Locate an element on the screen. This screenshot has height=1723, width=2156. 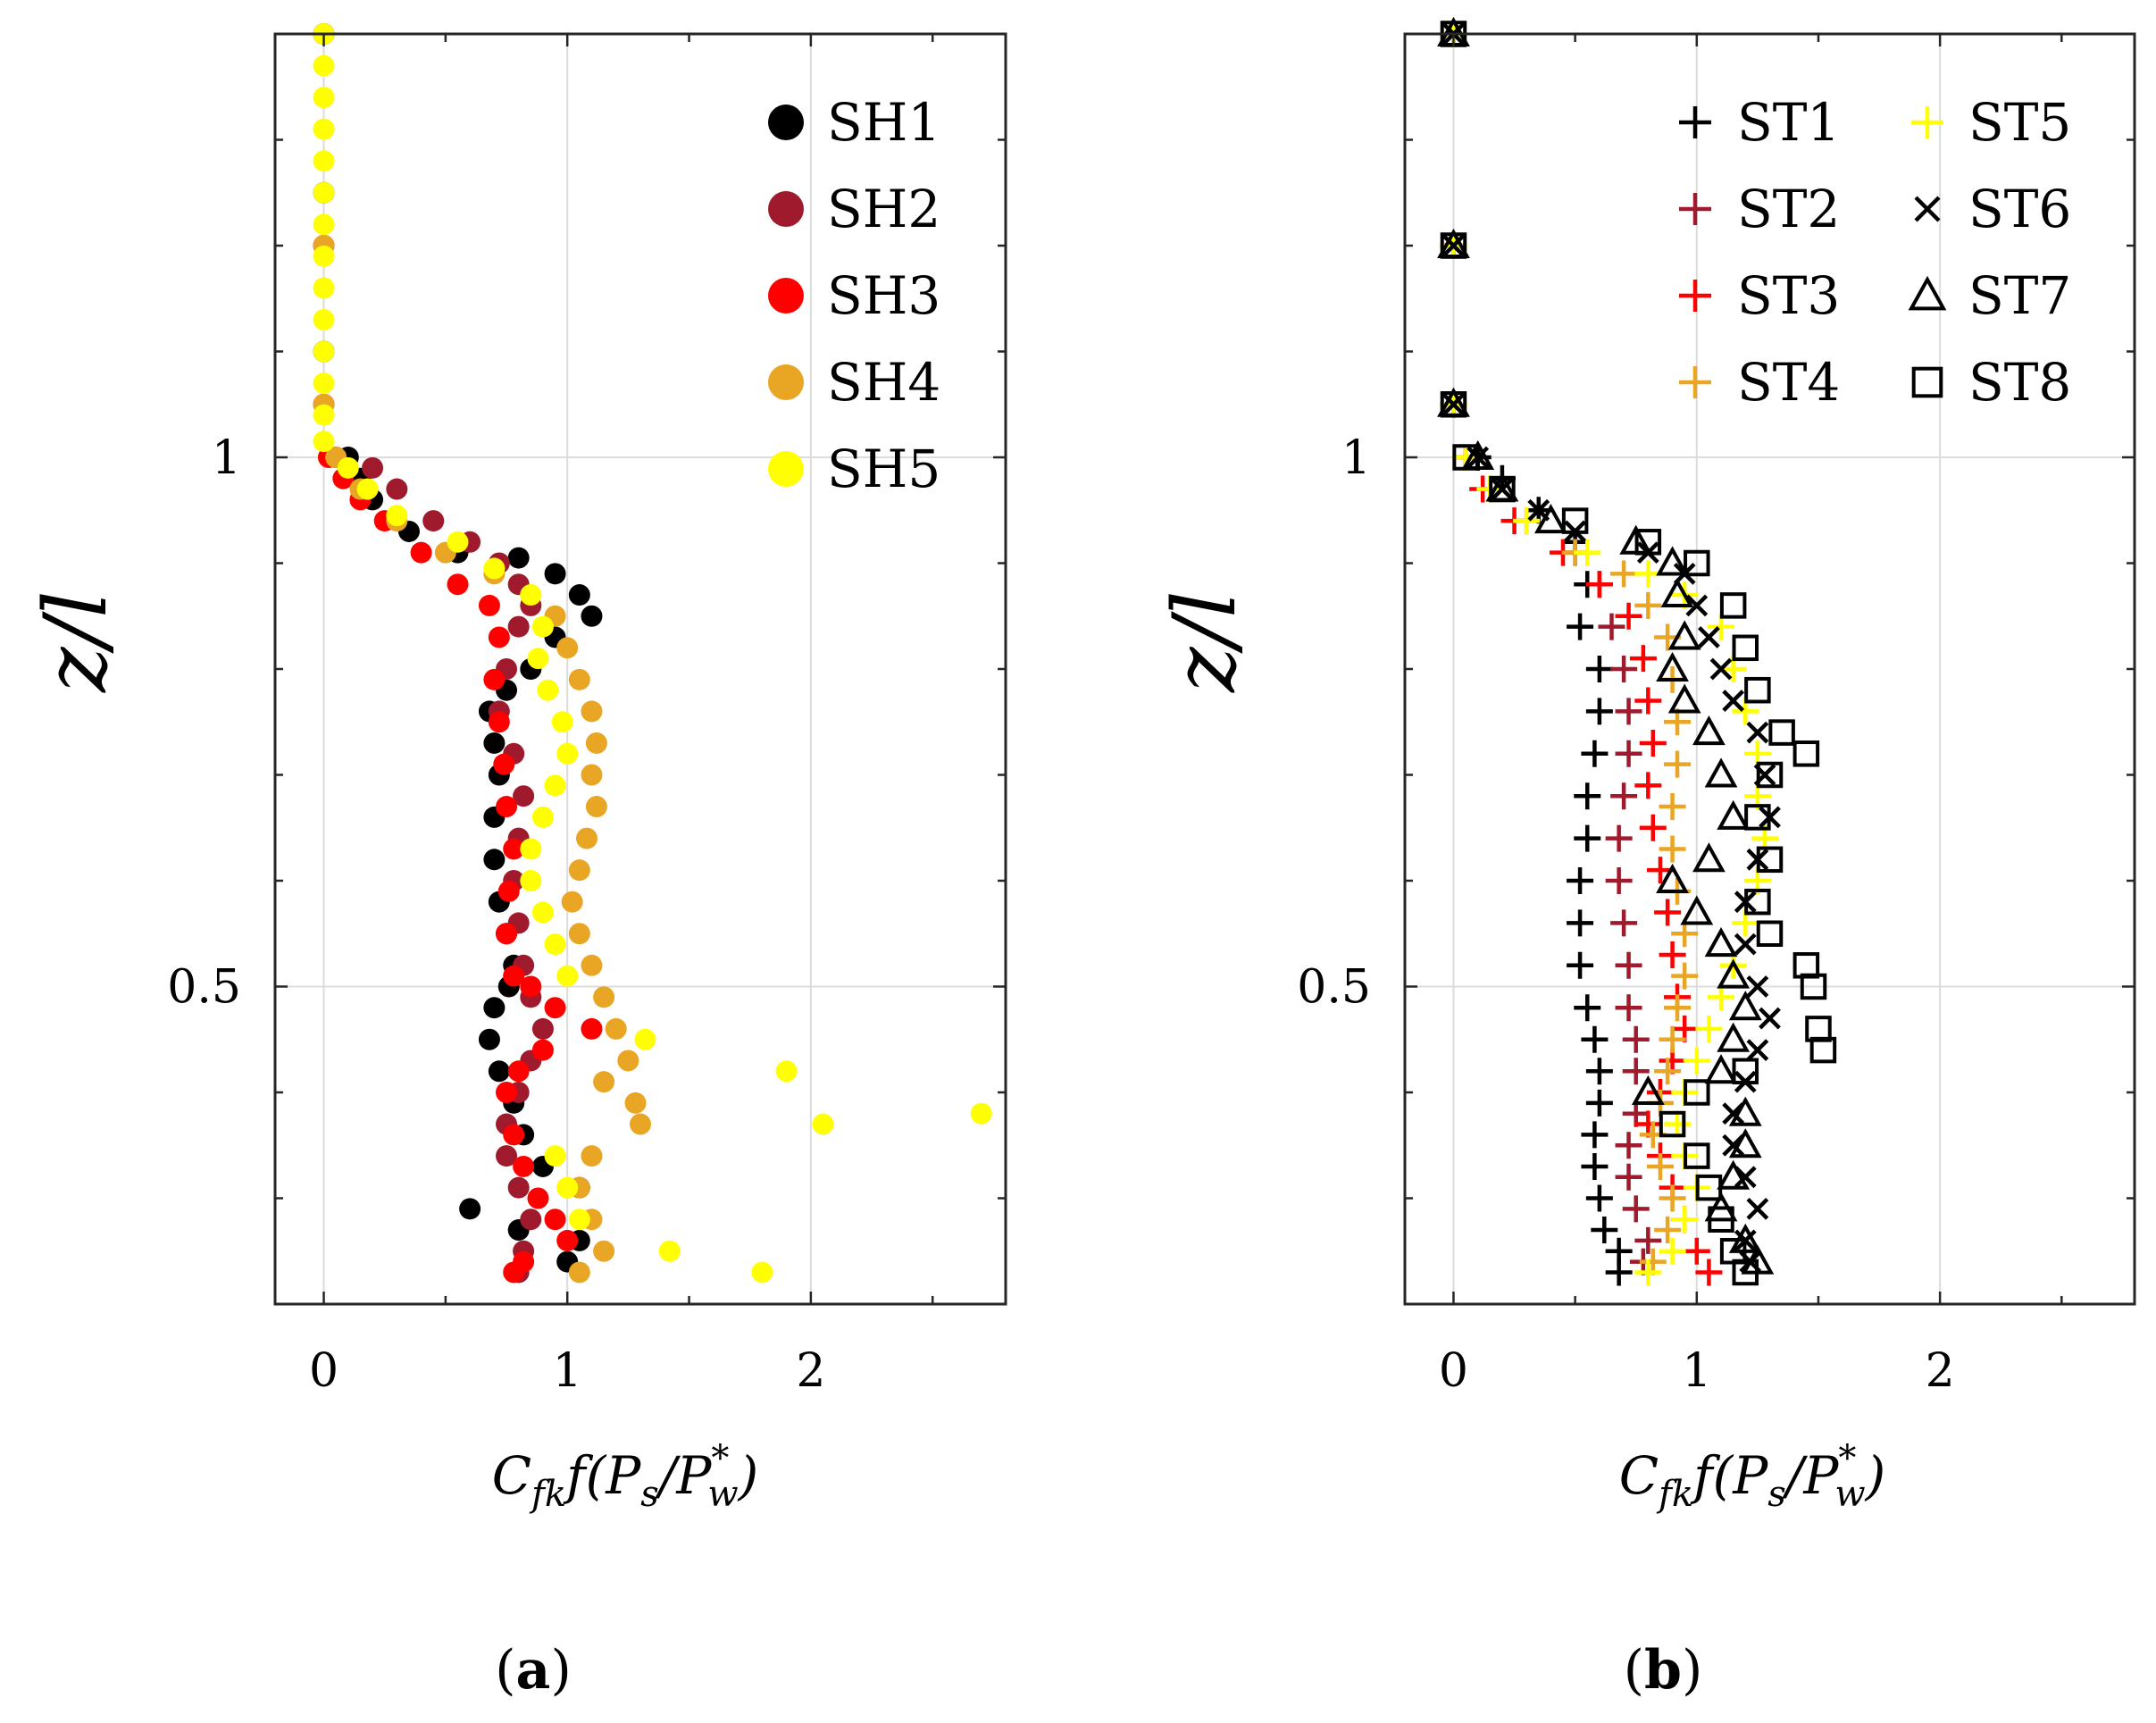
legend-item-st1: ST1 is located at coordinates (1759, 122).